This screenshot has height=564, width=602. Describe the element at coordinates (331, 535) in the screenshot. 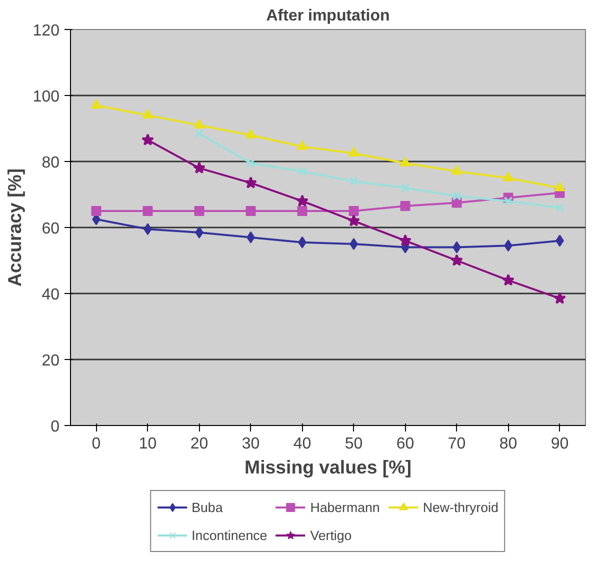

I see `legend-label: Vertigo` at that location.